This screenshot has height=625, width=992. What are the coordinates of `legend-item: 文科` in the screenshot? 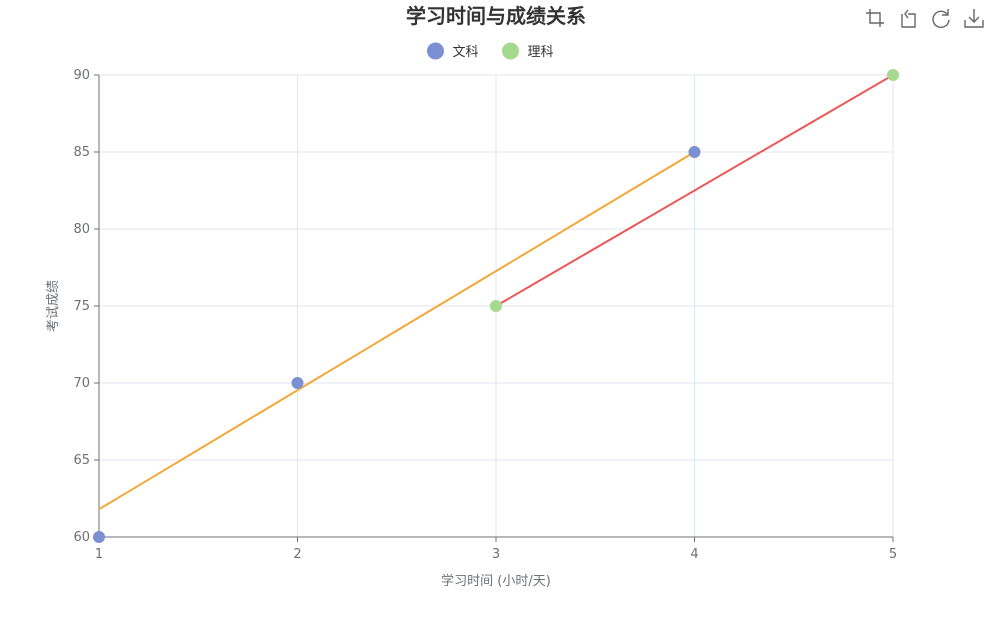 It's located at (453, 51).